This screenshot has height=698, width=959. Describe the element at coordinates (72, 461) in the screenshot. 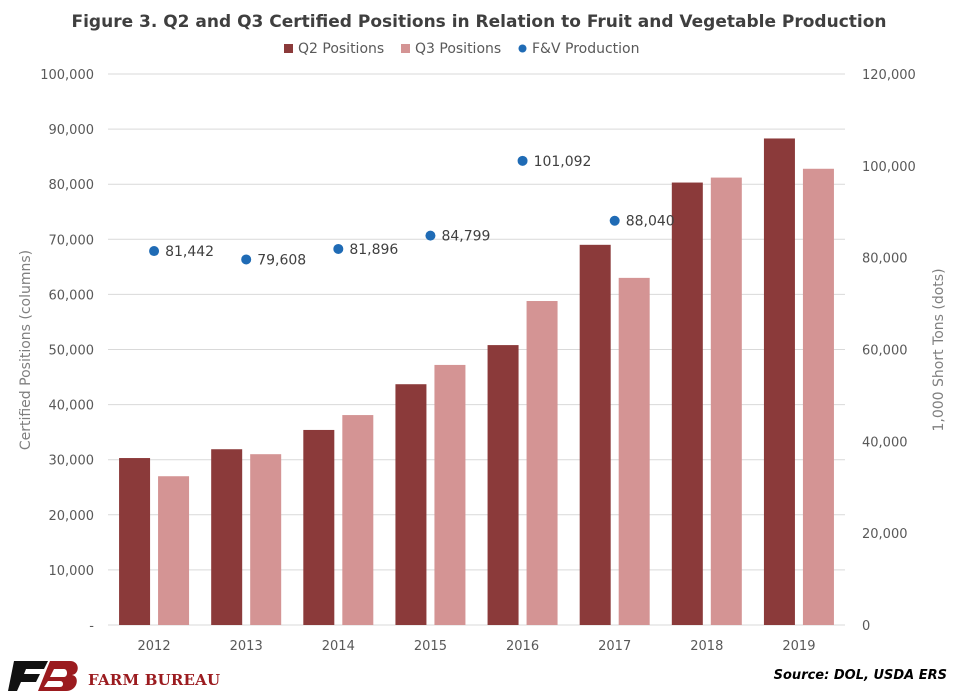

I see `y-tick-label: 30,000` at that location.